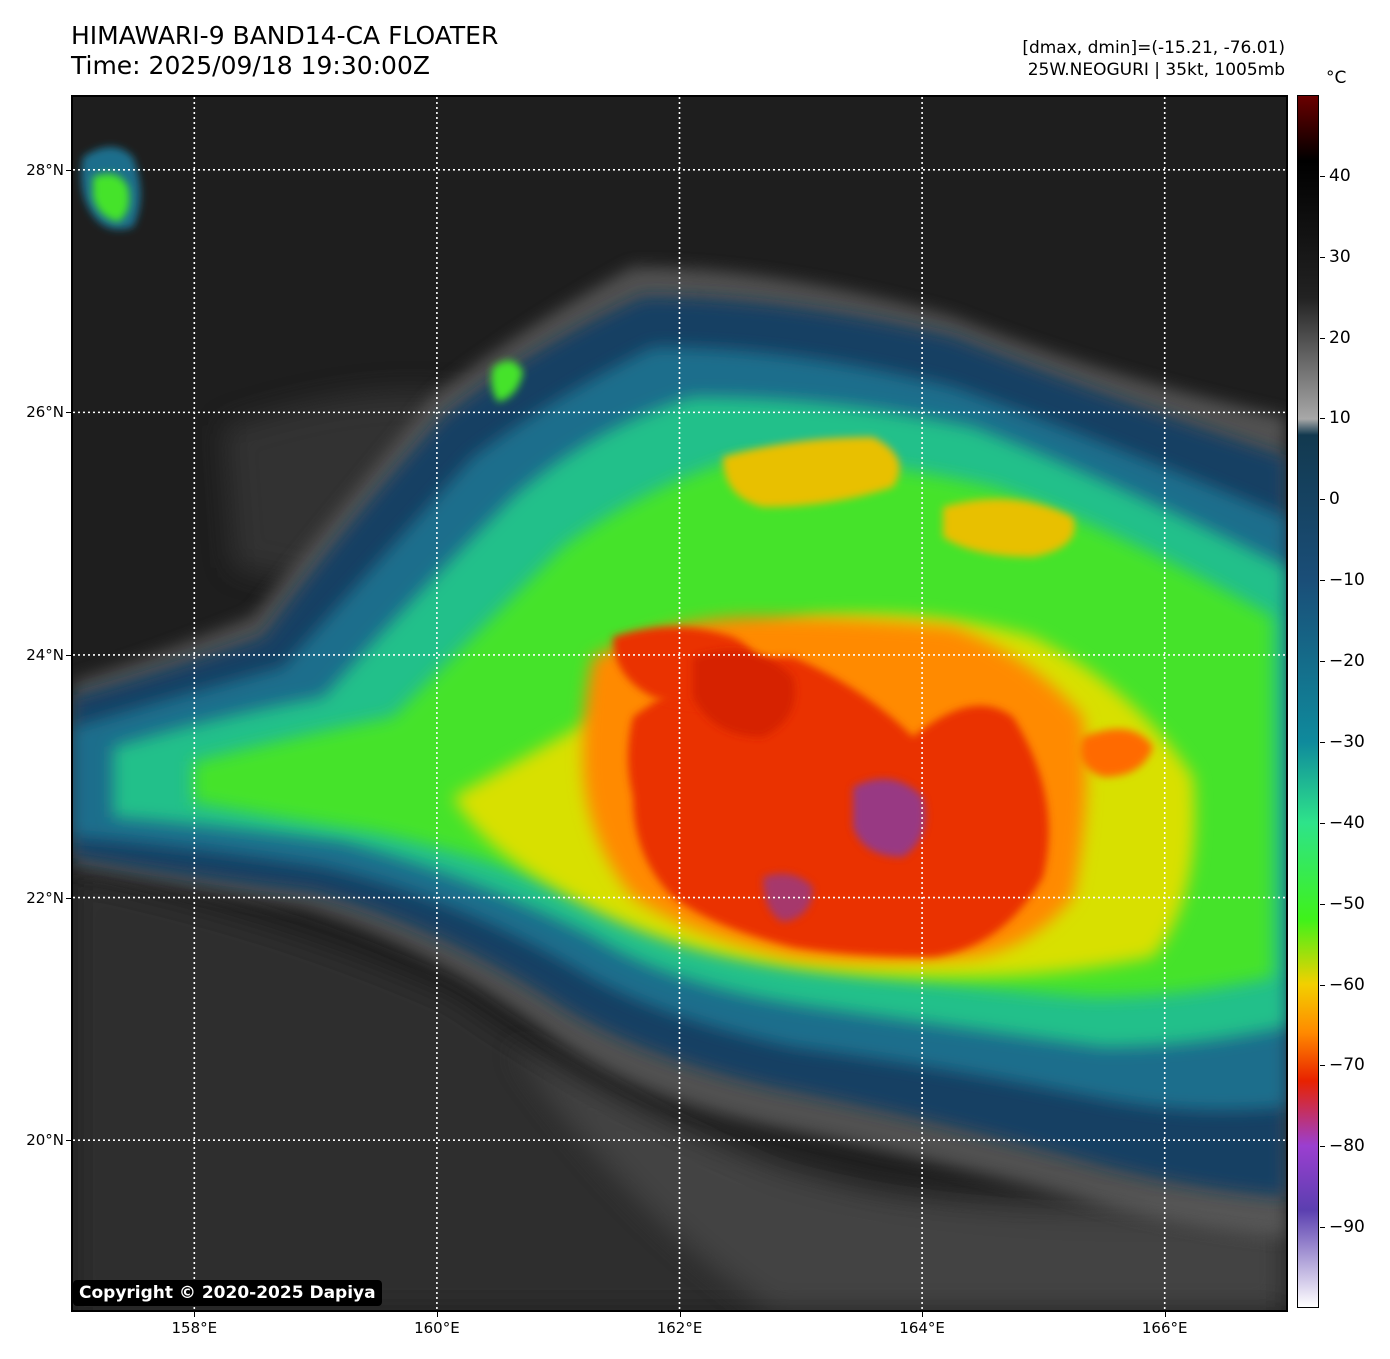 This screenshot has height=1359, width=1390. Describe the element at coordinates (45, 897) in the screenshot. I see `latitude-label: 22°N` at that location.